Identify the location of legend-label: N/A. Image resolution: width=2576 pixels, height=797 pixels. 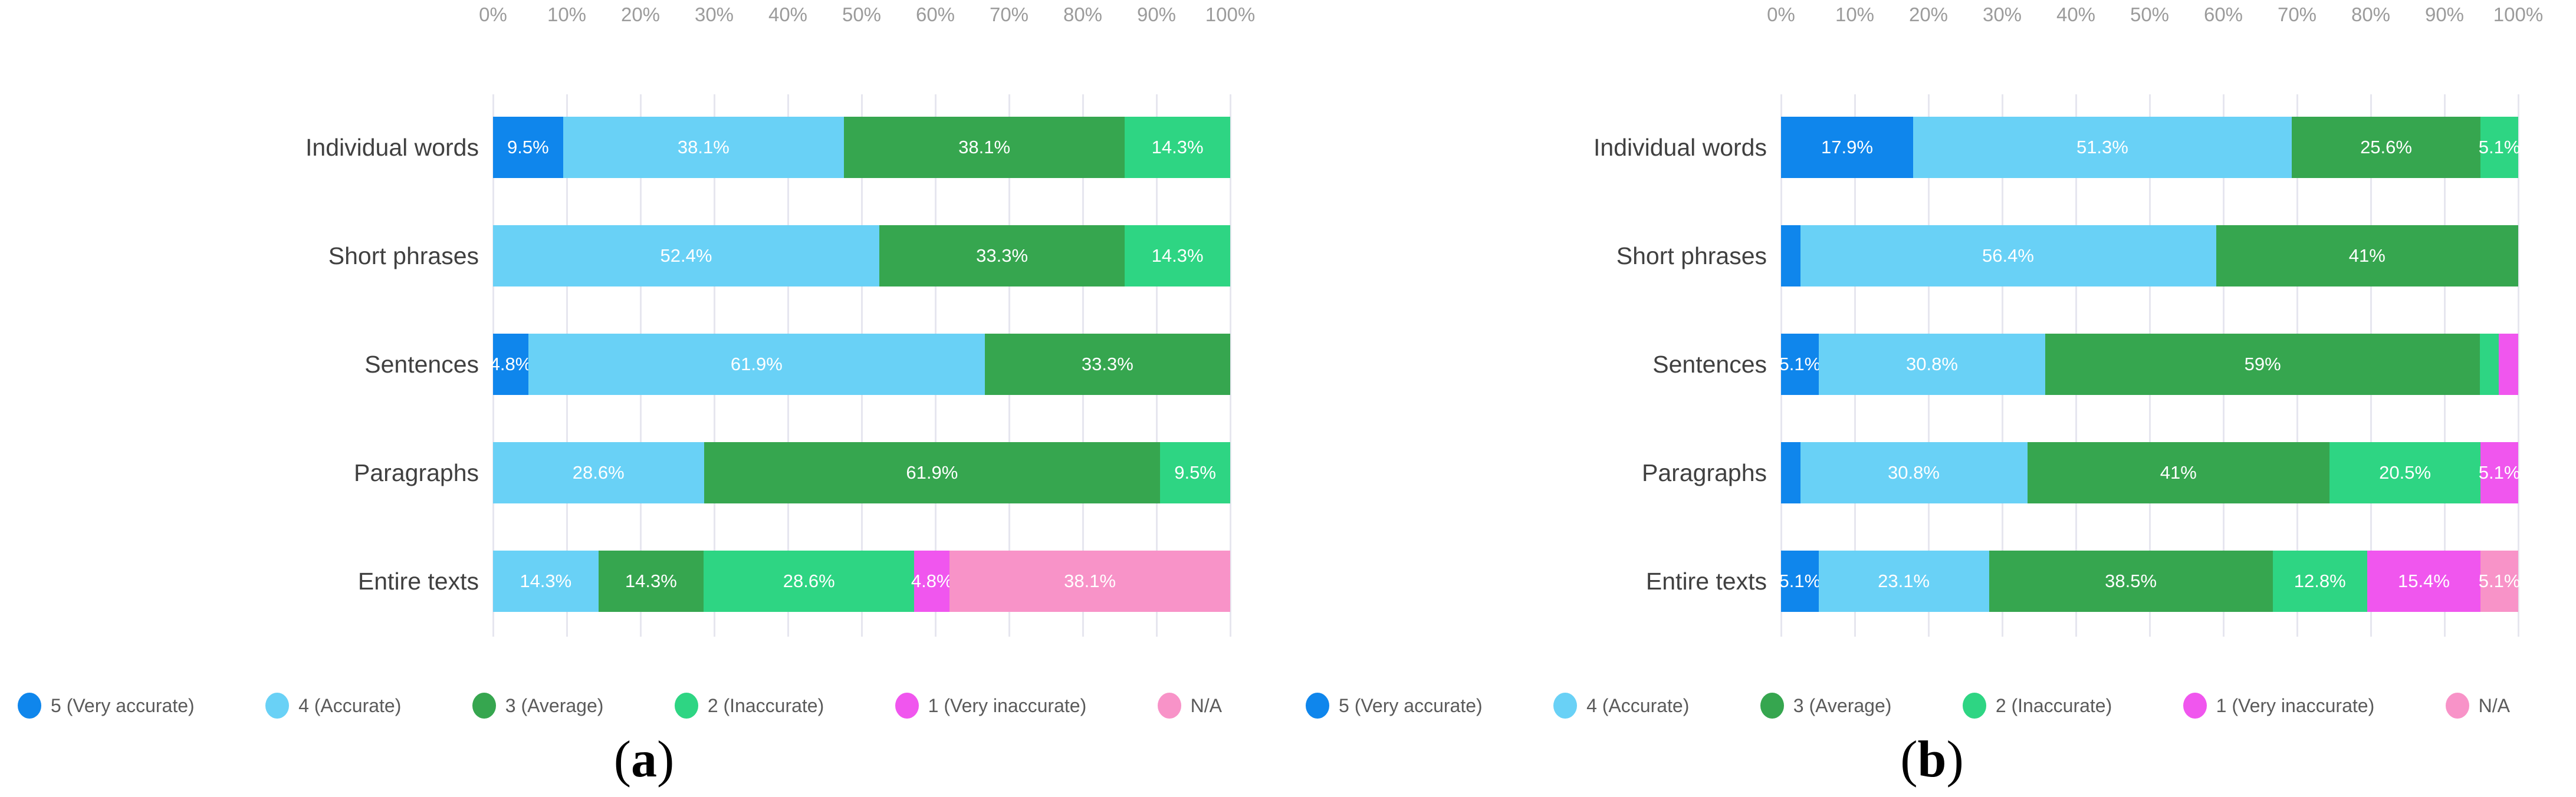
(1206, 705).